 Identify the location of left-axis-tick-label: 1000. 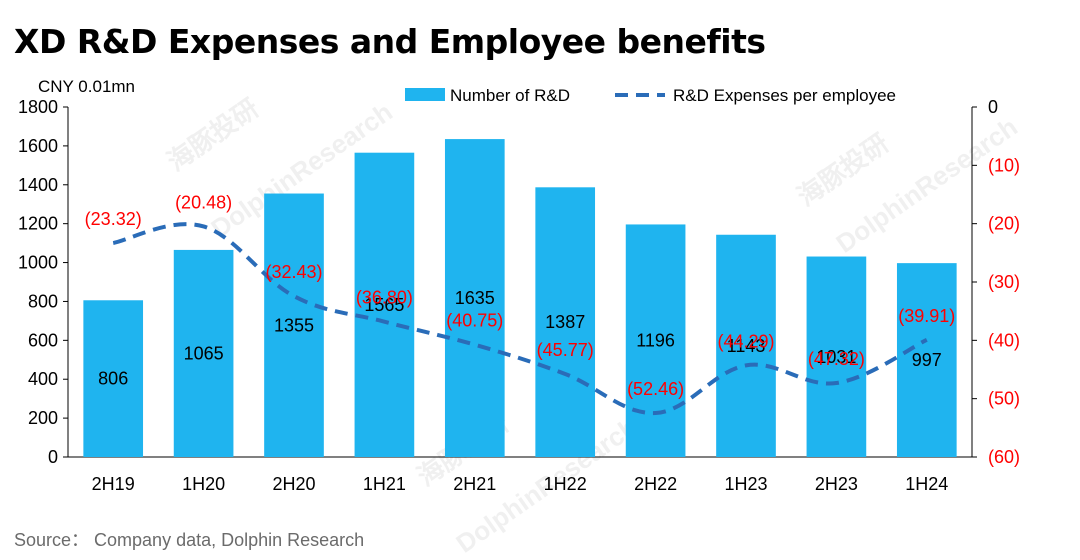
(38, 263).